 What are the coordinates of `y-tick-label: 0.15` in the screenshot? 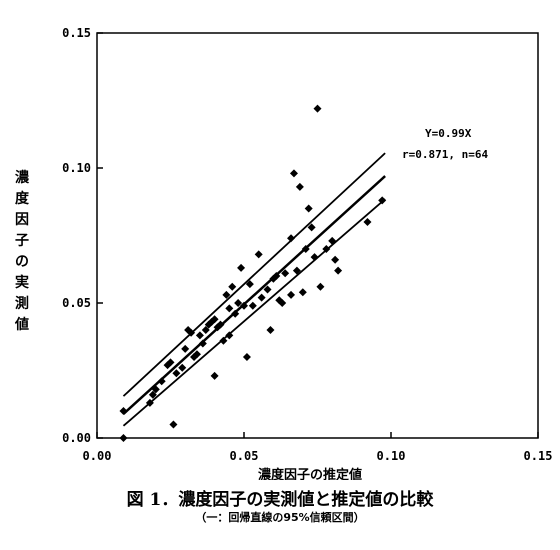 It's located at (76, 33).